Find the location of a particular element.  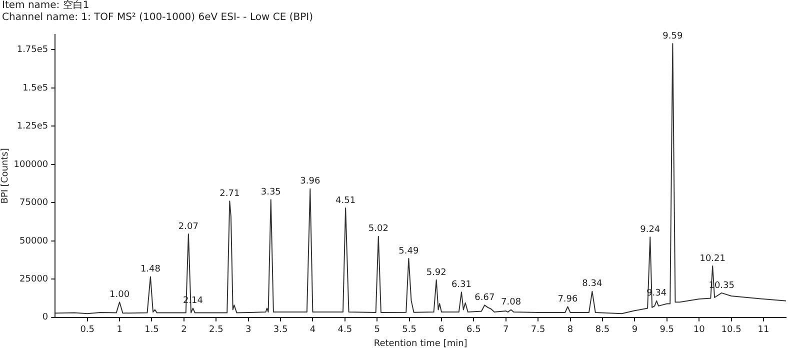

annotation: 5.02 is located at coordinates (378, 229).